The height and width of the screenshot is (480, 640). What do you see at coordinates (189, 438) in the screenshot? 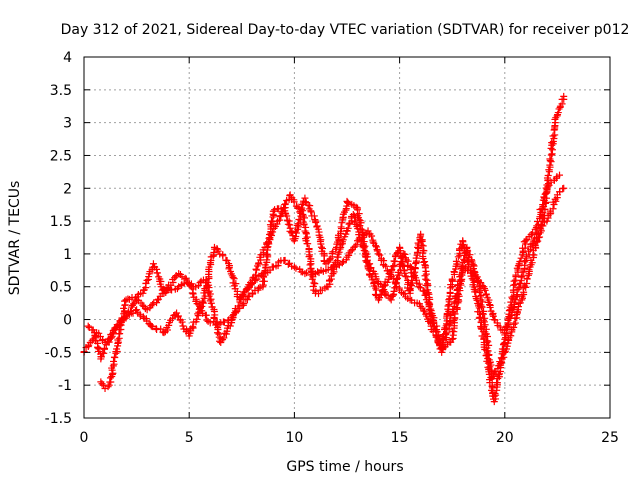
I see `x-tick-label: 5` at bounding box center [189, 438].